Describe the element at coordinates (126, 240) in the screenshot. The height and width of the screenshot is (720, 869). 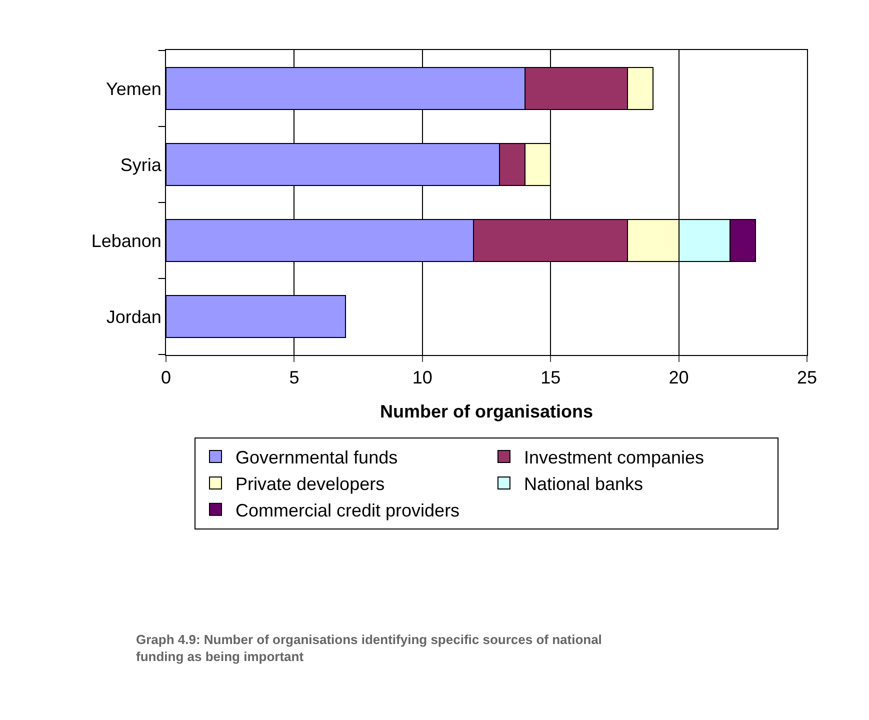
I see `y-tick-label: Lebanon` at that location.